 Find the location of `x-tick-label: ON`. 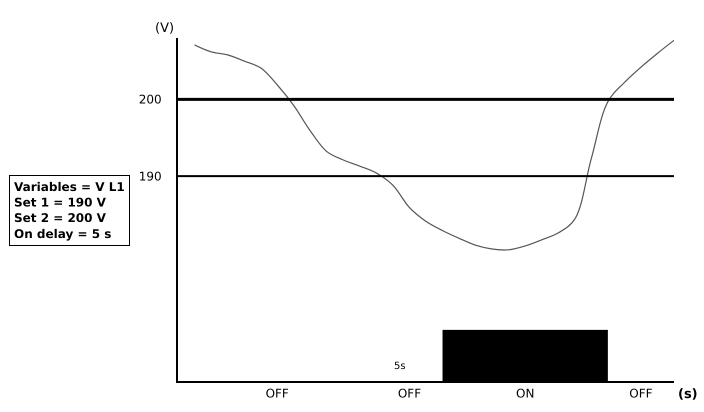

x-tick-label: ON is located at coordinates (525, 393).